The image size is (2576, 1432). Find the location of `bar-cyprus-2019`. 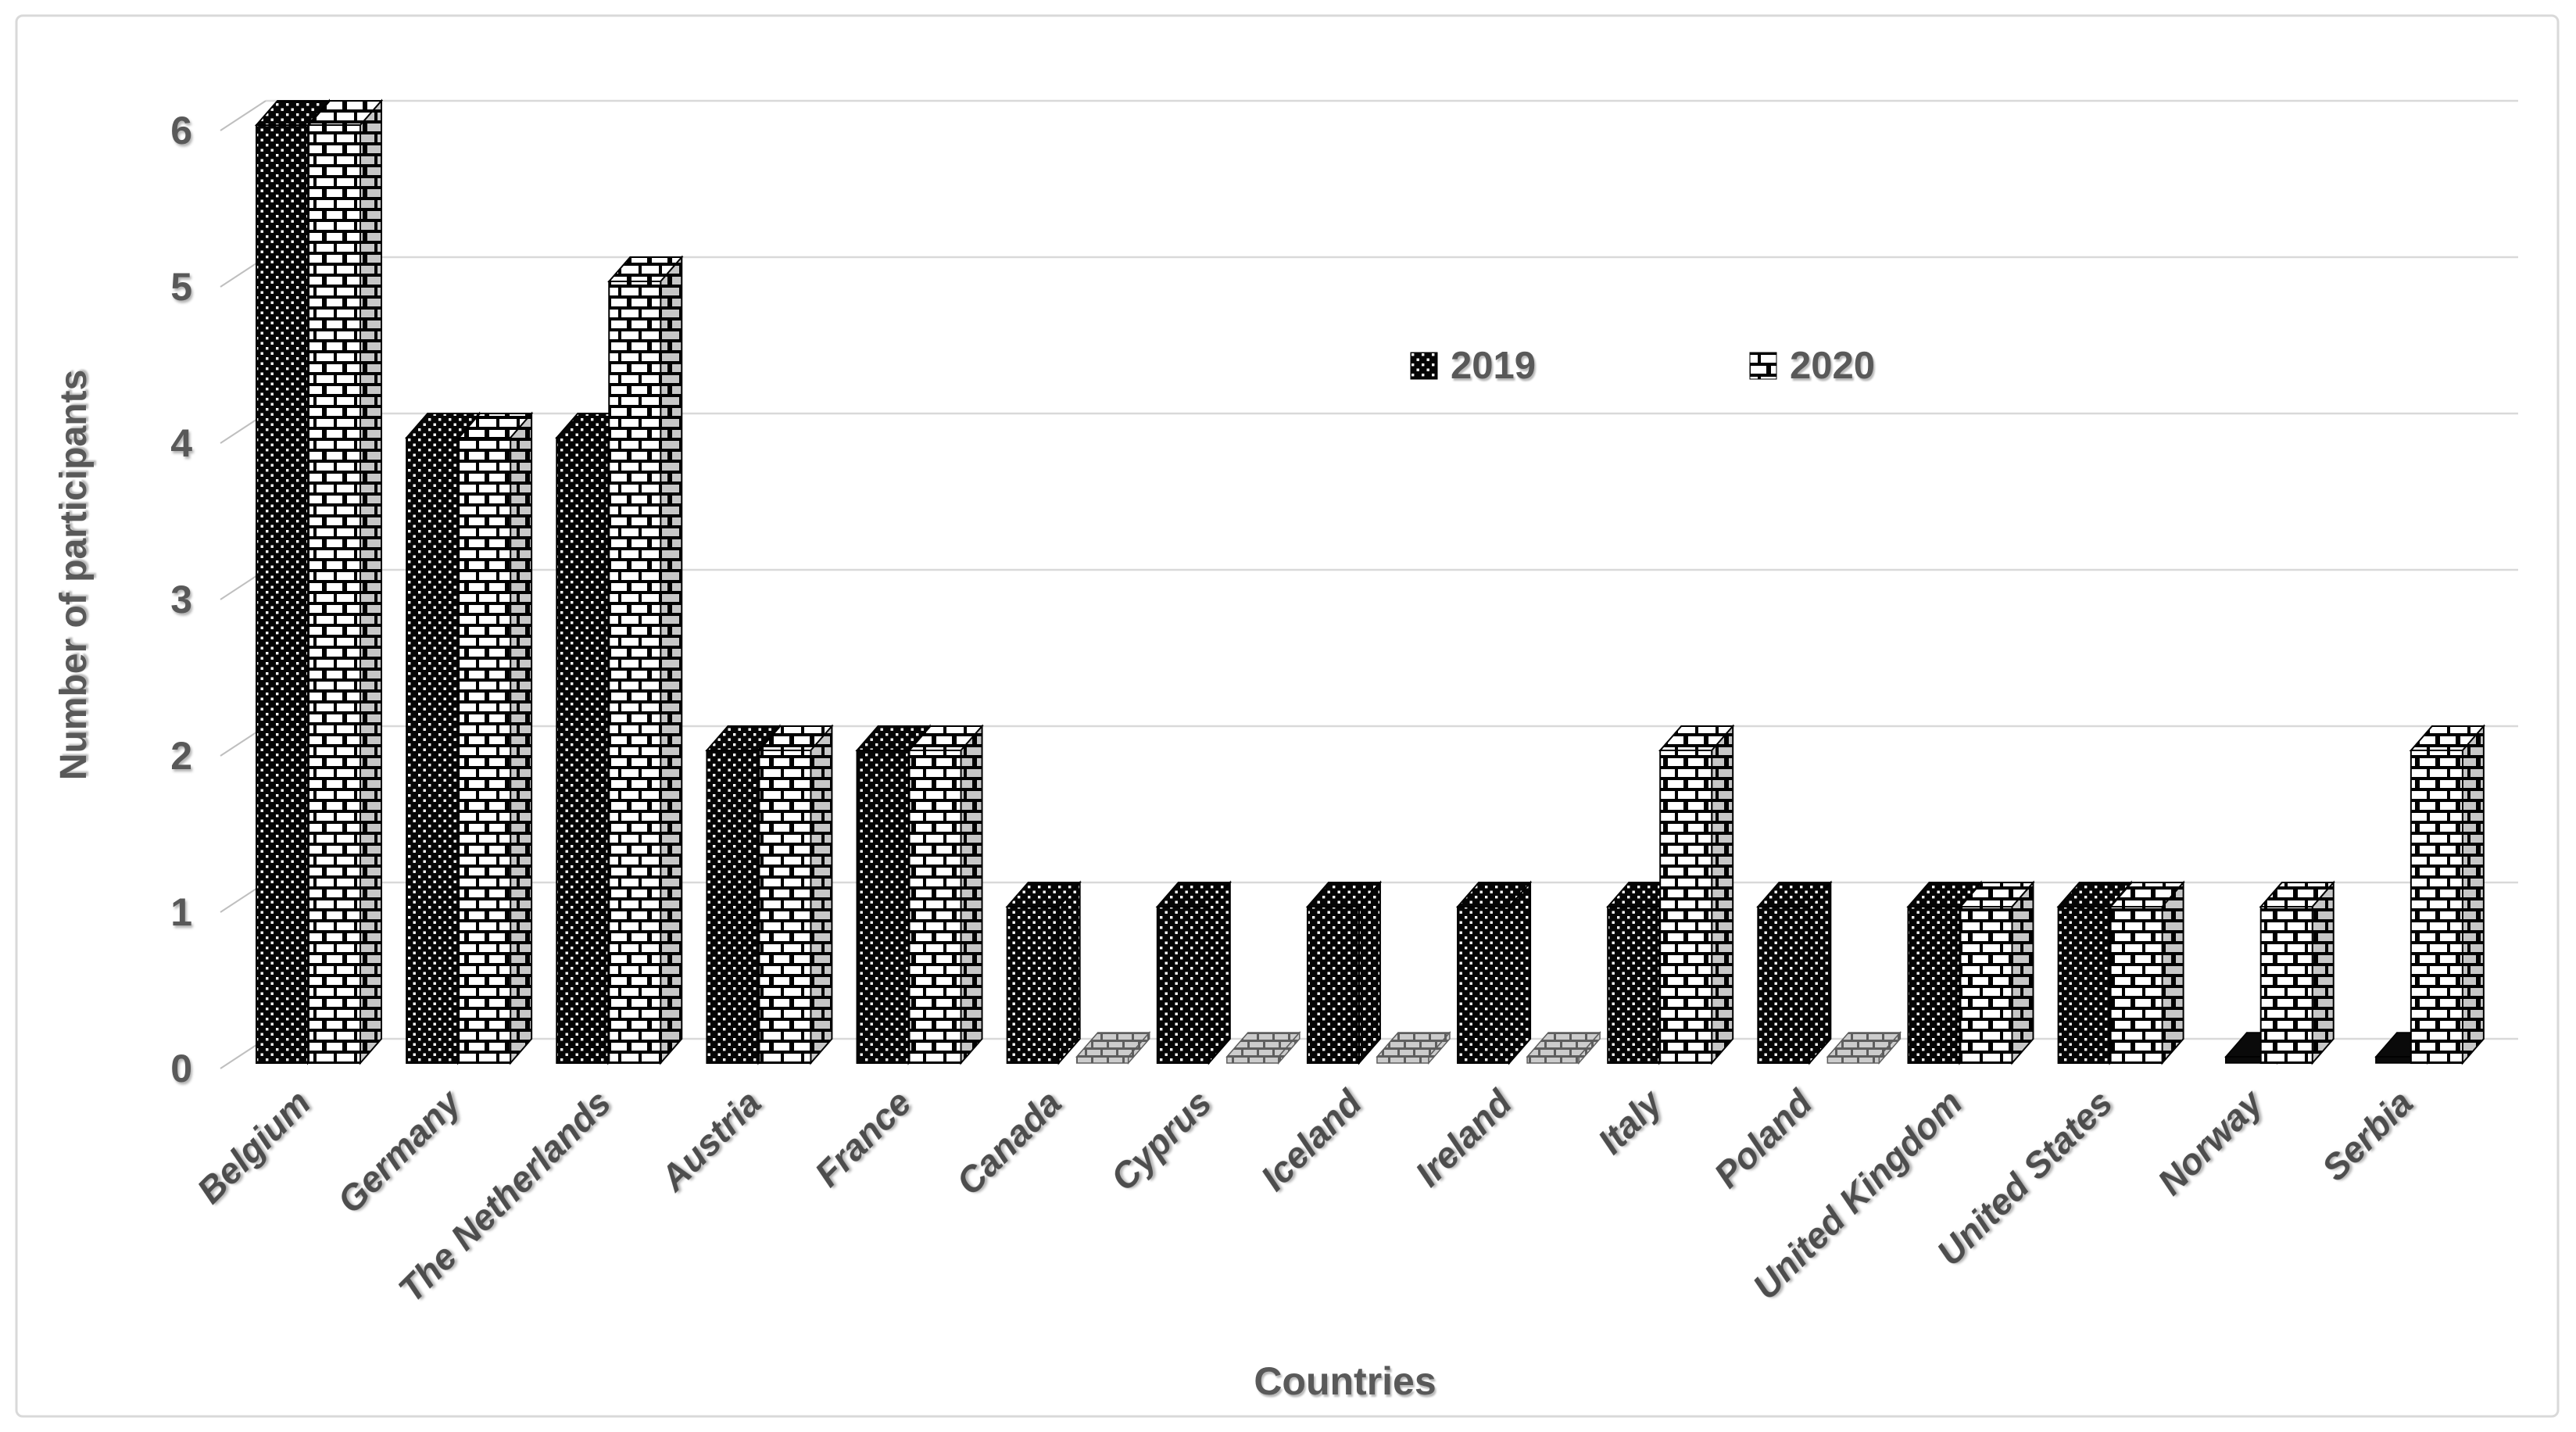

bar-cyprus-2019 is located at coordinates (1193, 972).